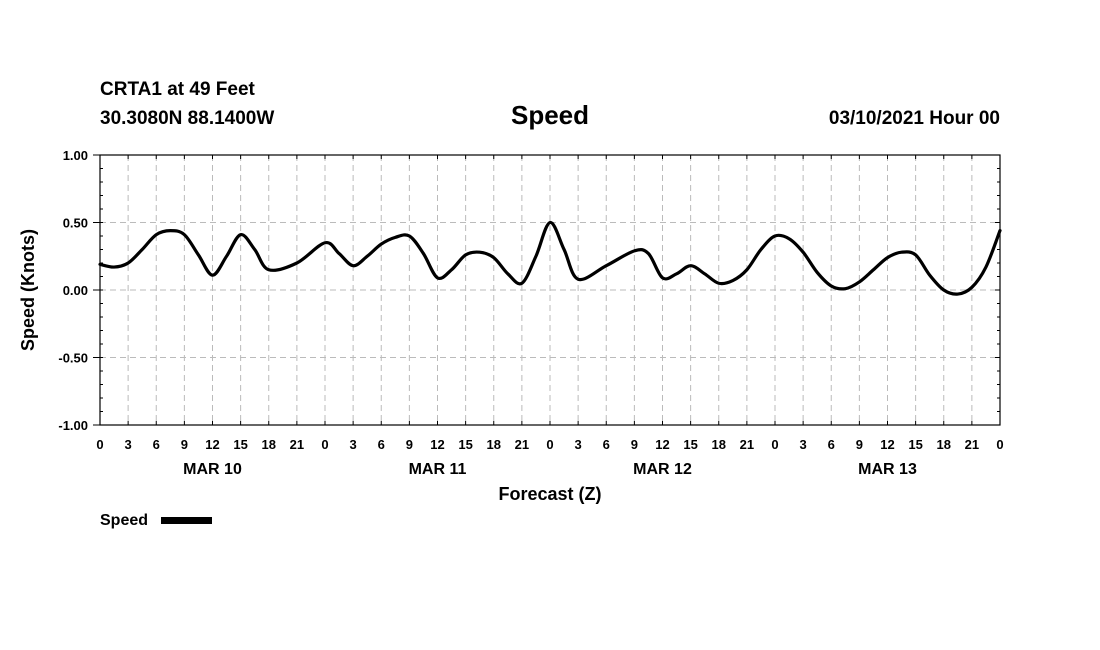  I want to click on x-axis-title: Forecast (Z), so click(549, 494).